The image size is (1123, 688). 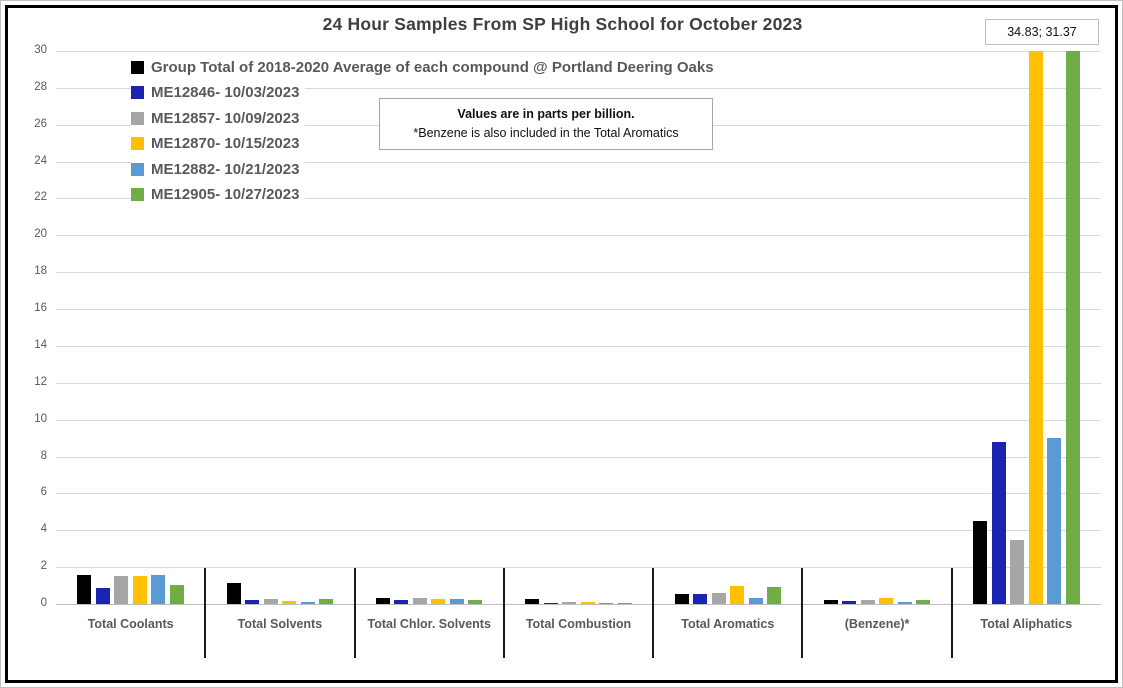 I want to click on y-tick-label: 28, so click(x=40, y=86).